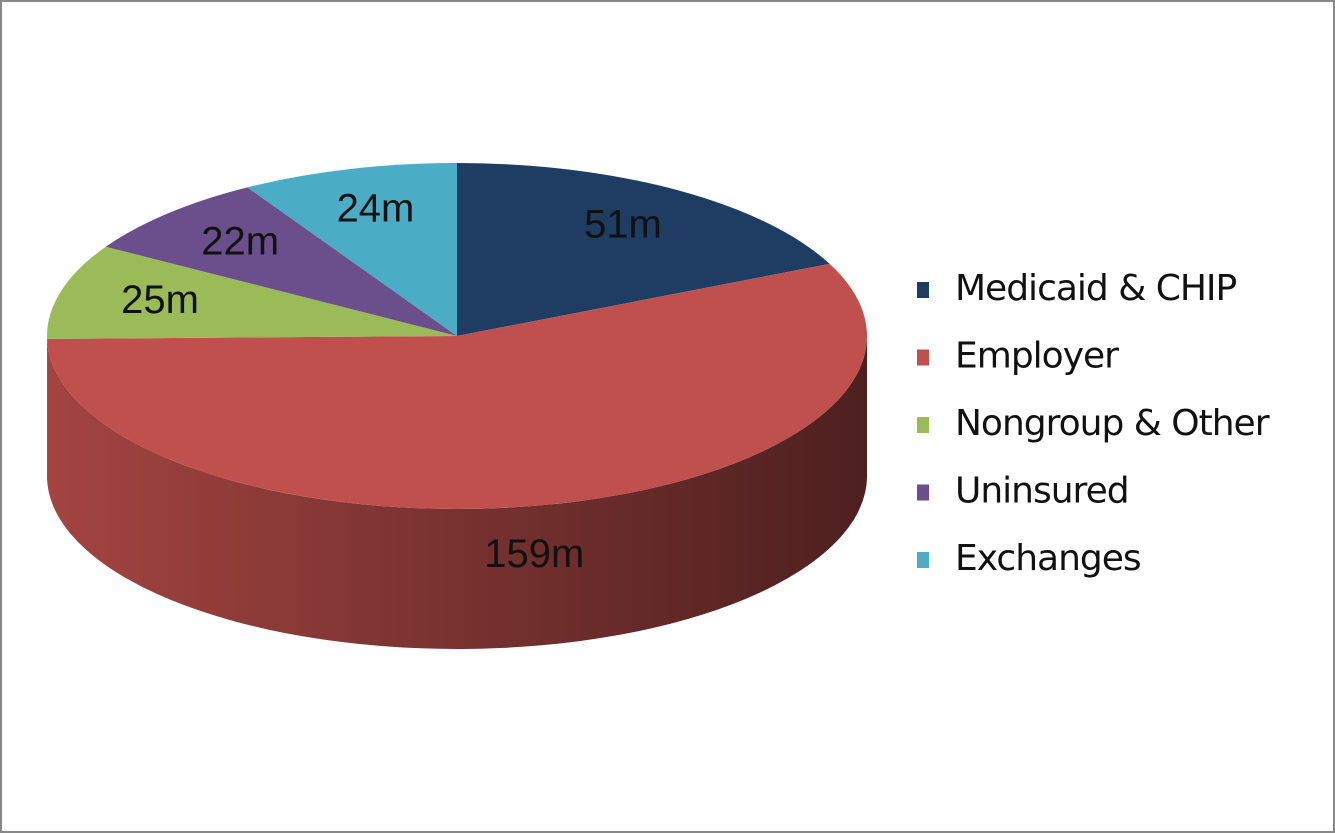 The width and height of the screenshot is (1335, 833). I want to click on legend-label: Exchanges, so click(1048, 558).